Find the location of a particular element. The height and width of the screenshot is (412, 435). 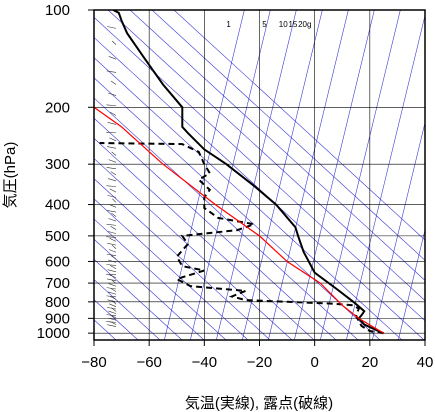

y-tick-label: 600 is located at coordinates (57, 261).